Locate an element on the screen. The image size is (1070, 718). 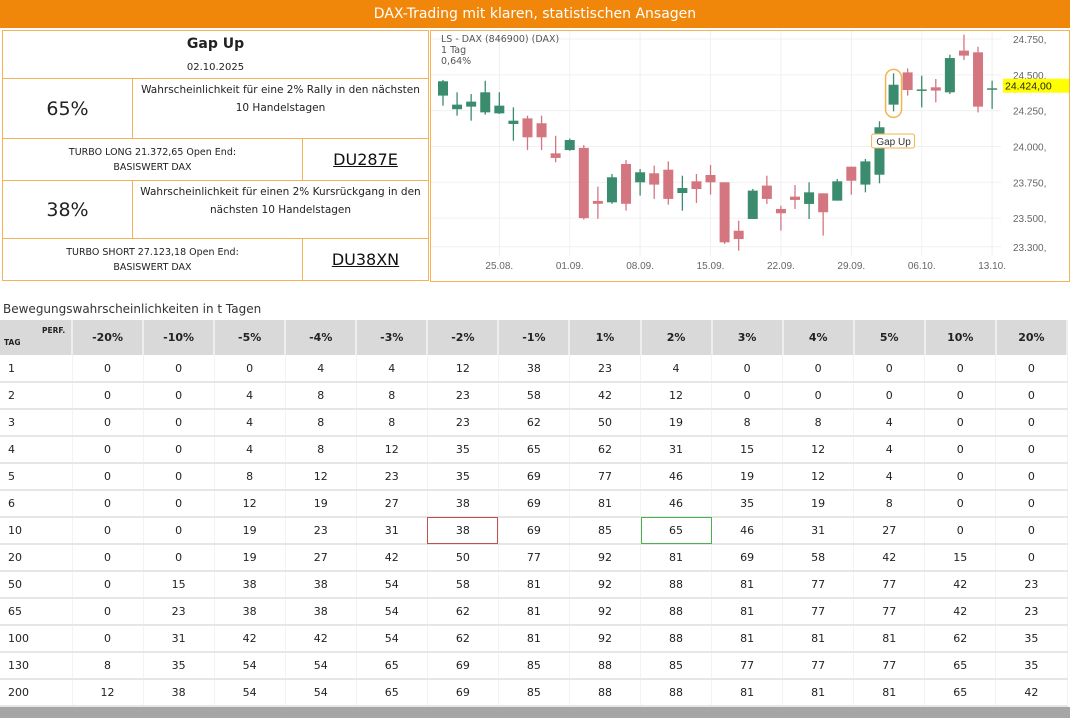
turbo-short-text: TURBO SHORT 27.123,18 Open End: is located at coordinates (152, 252).